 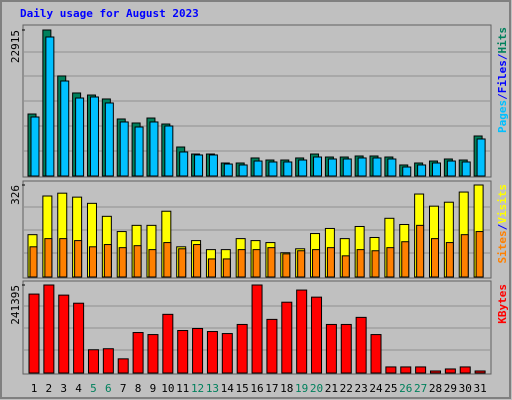 I want to click on x-tick-label: 16, so click(x=256, y=388).